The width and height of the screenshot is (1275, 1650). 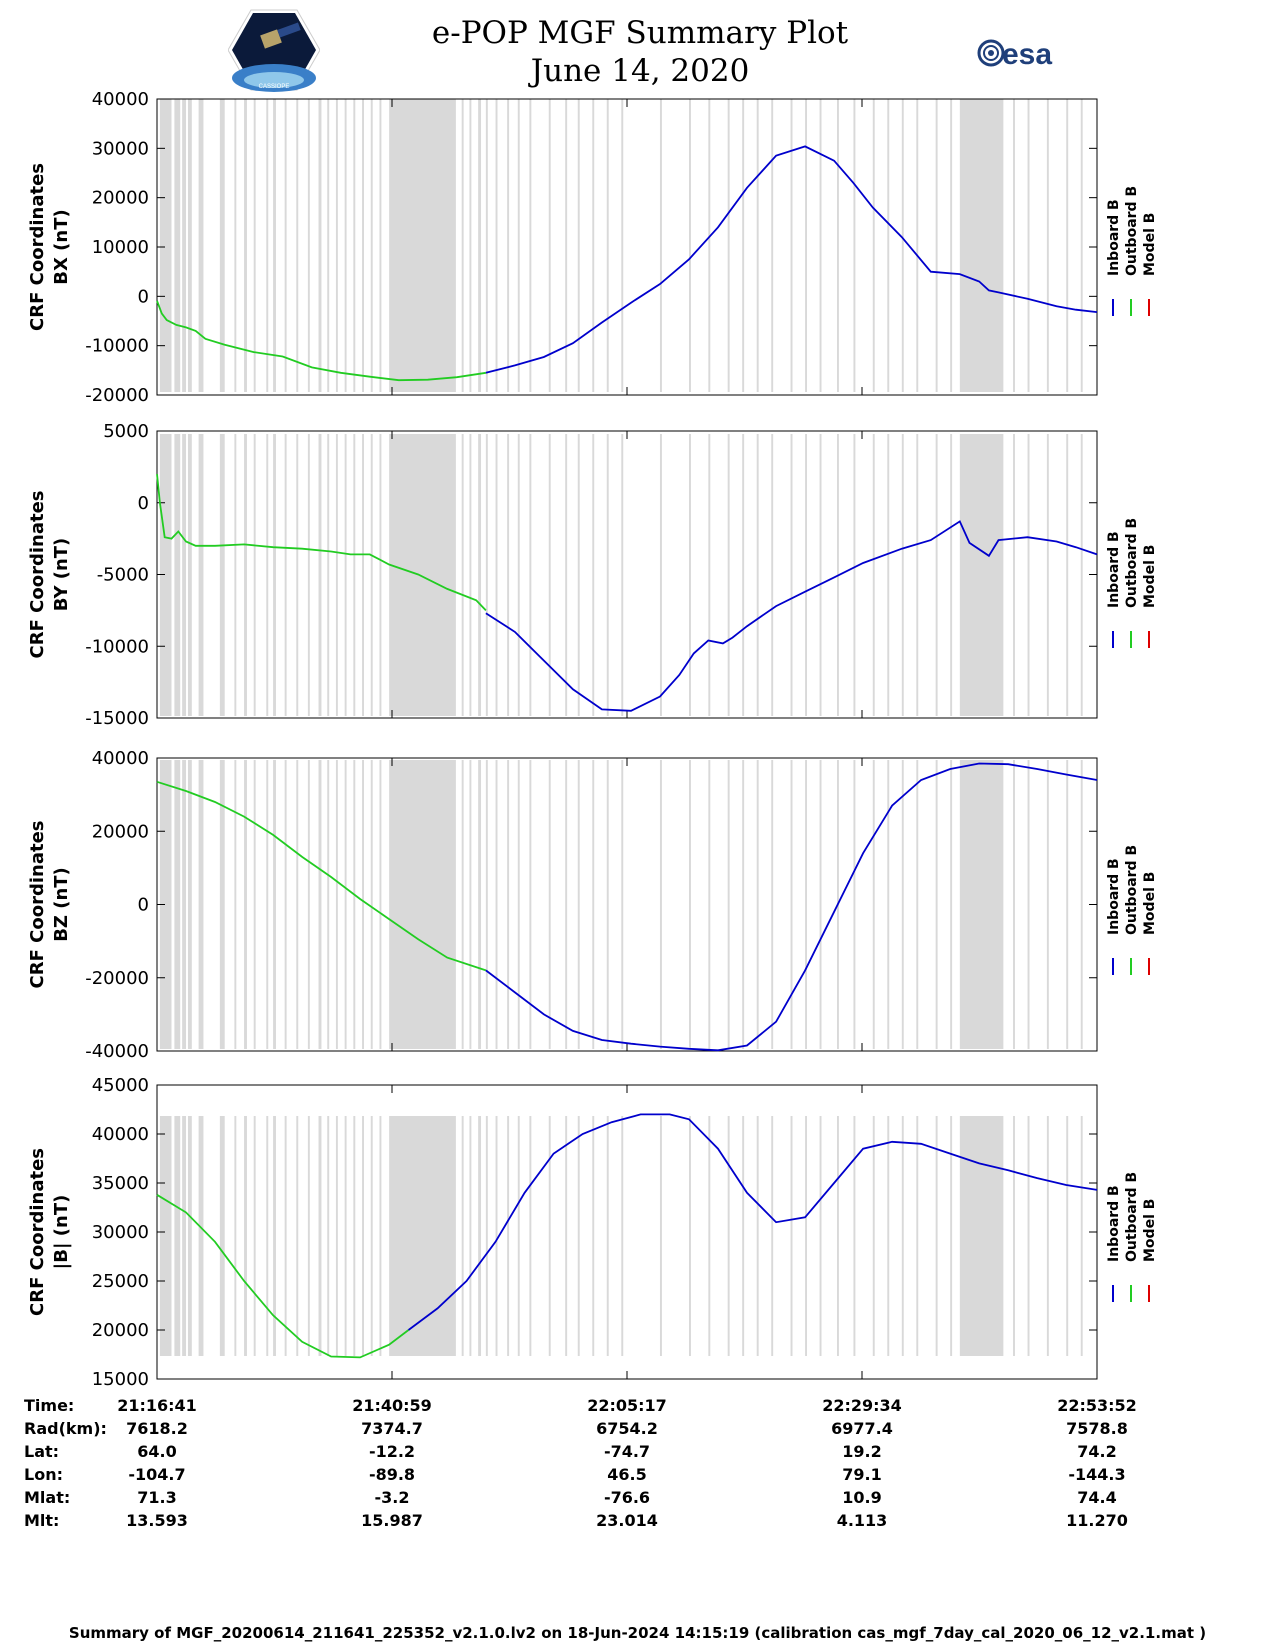 What do you see at coordinates (61, 246) in the screenshot?
I see `bx-ylabel-line2: BX (nT)` at bounding box center [61, 246].